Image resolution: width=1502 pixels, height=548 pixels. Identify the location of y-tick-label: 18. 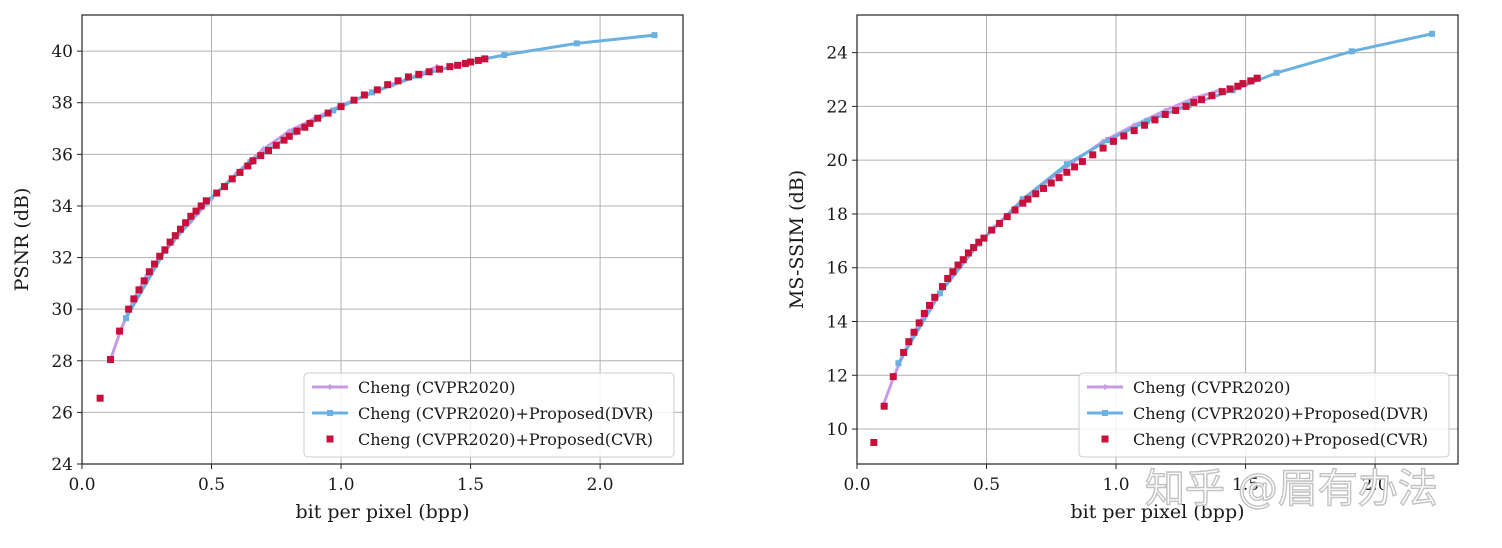
(837, 215).